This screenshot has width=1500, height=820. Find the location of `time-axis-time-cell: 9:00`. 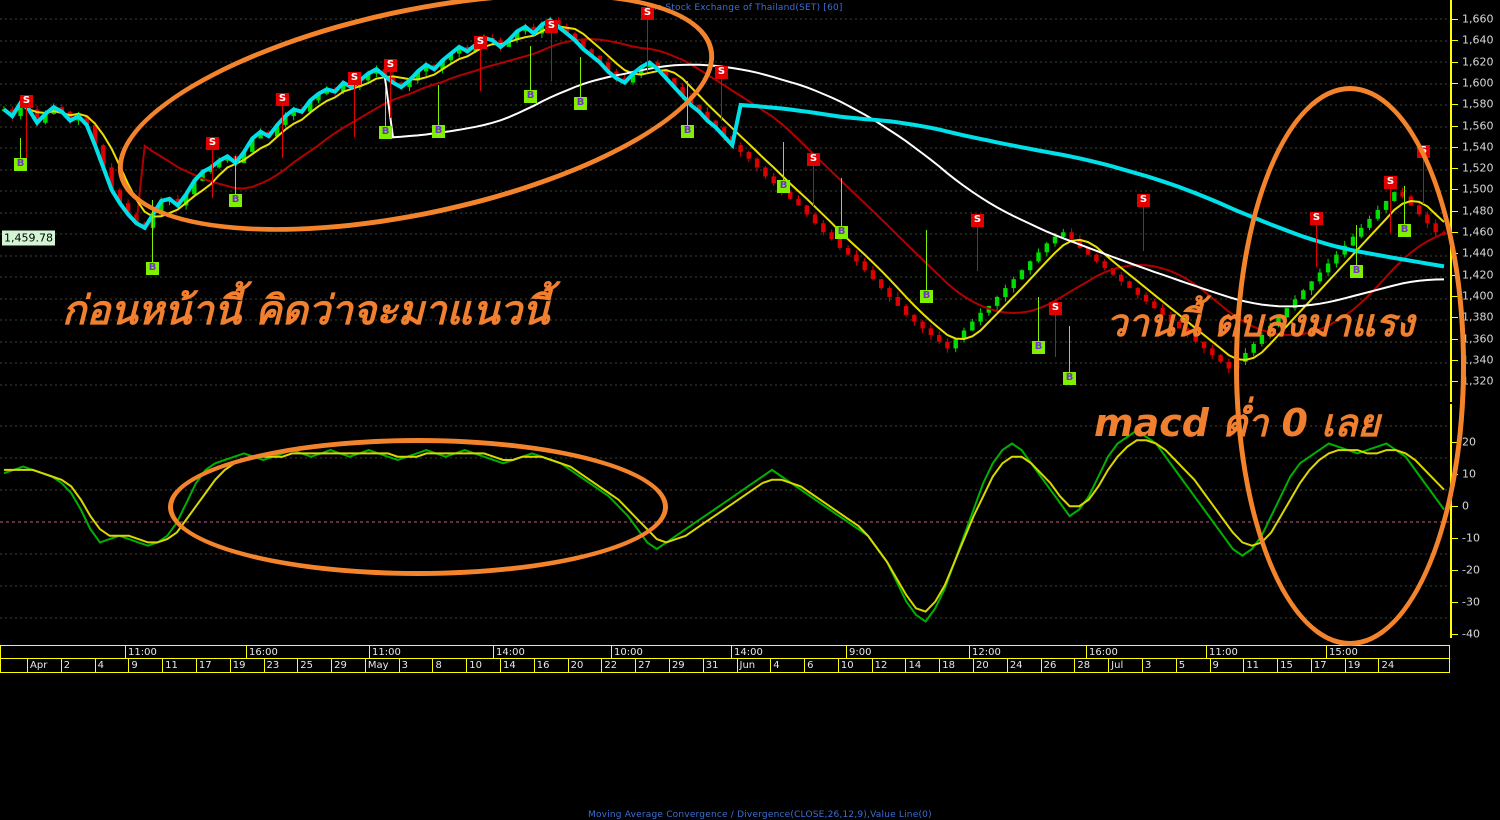

time-axis-time-cell: 9:00 is located at coordinates (906, 652).